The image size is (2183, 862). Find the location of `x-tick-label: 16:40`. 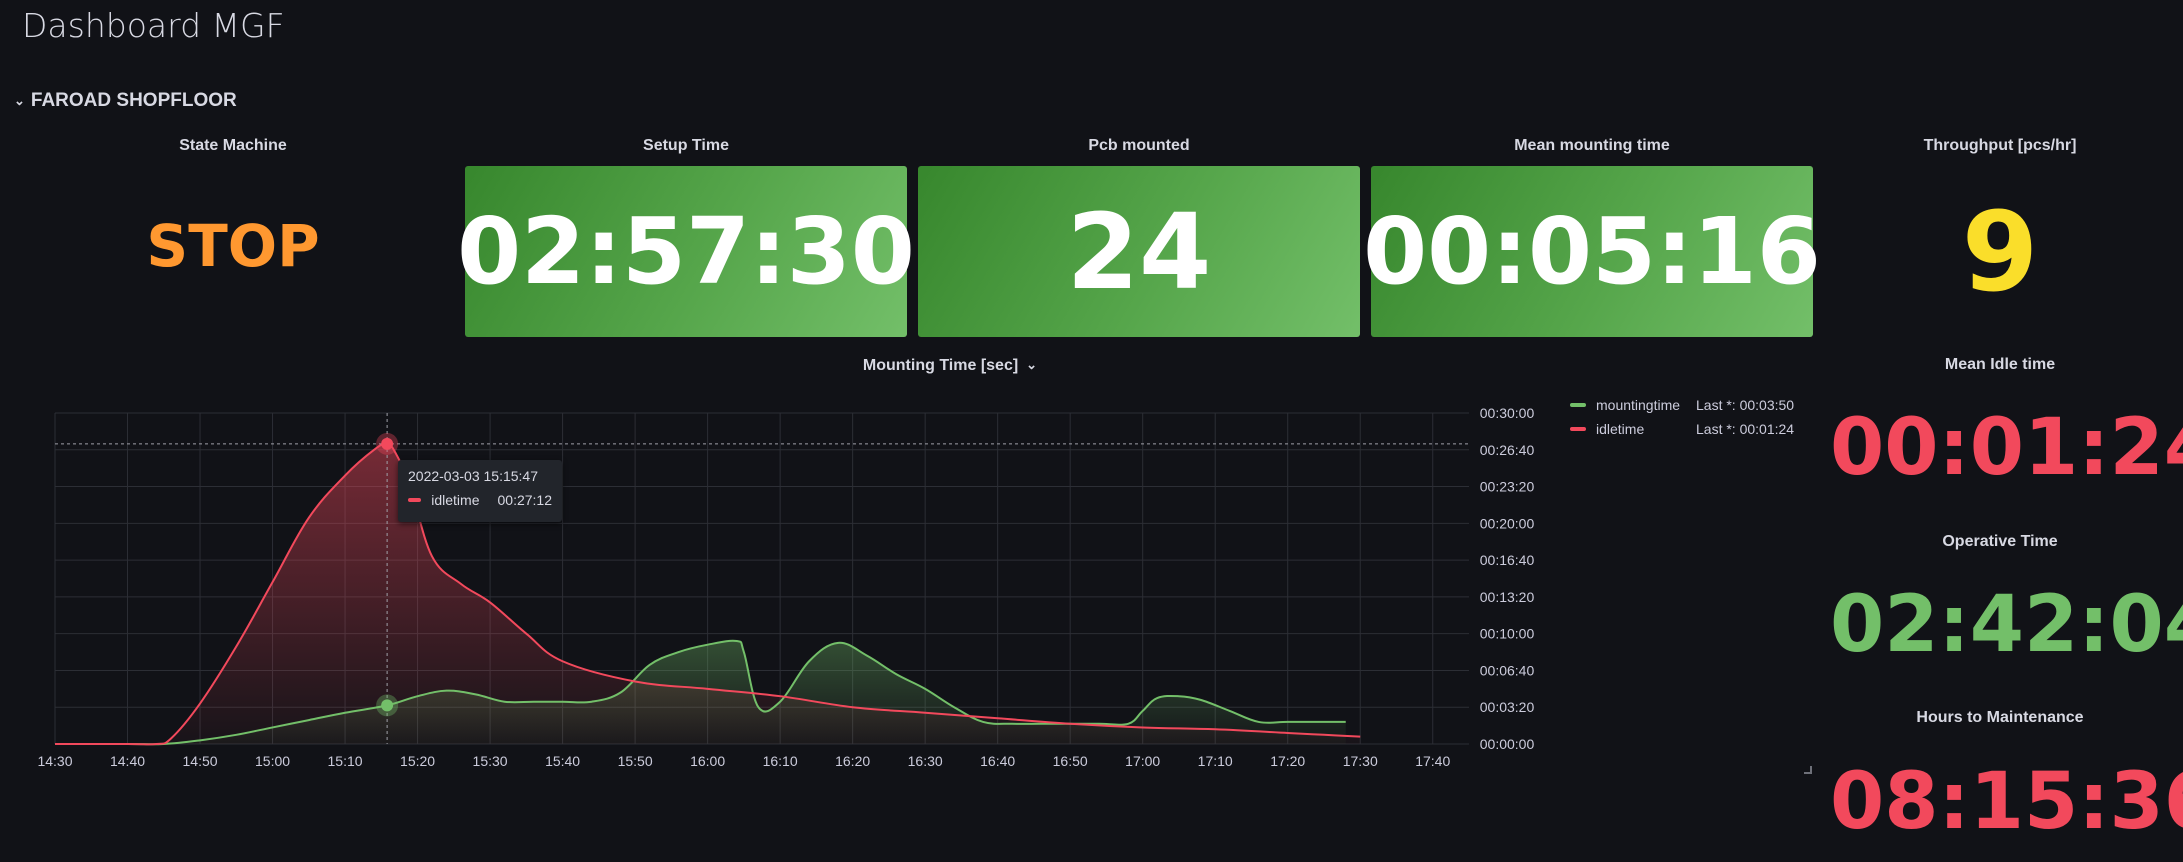

x-tick-label: 16:40 is located at coordinates (997, 761).